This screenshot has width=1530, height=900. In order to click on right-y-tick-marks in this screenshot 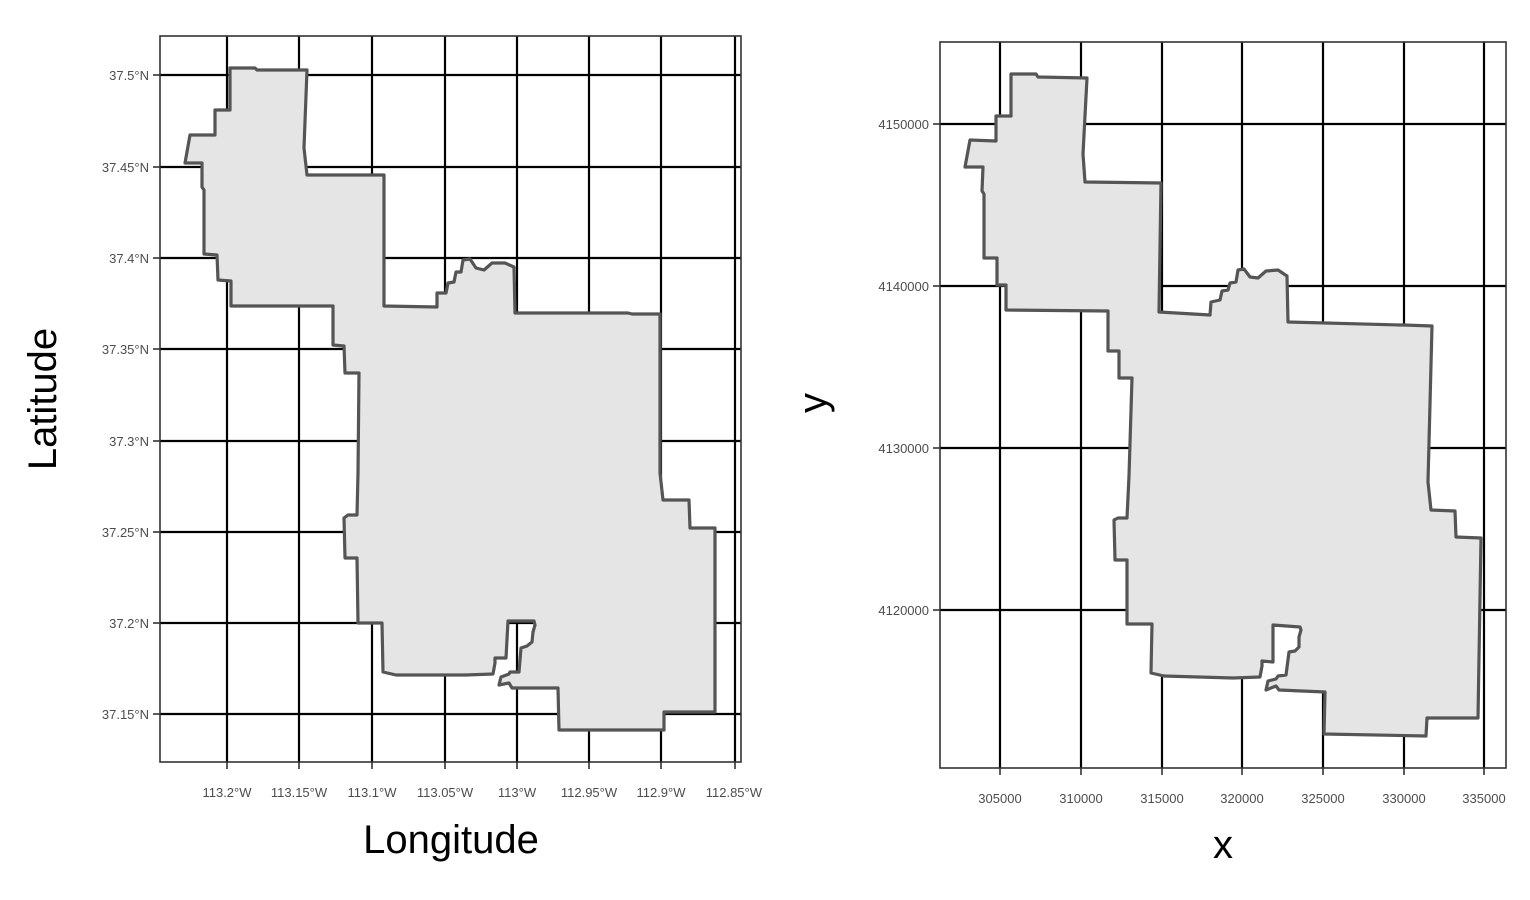, I will do `click(936, 367)`.